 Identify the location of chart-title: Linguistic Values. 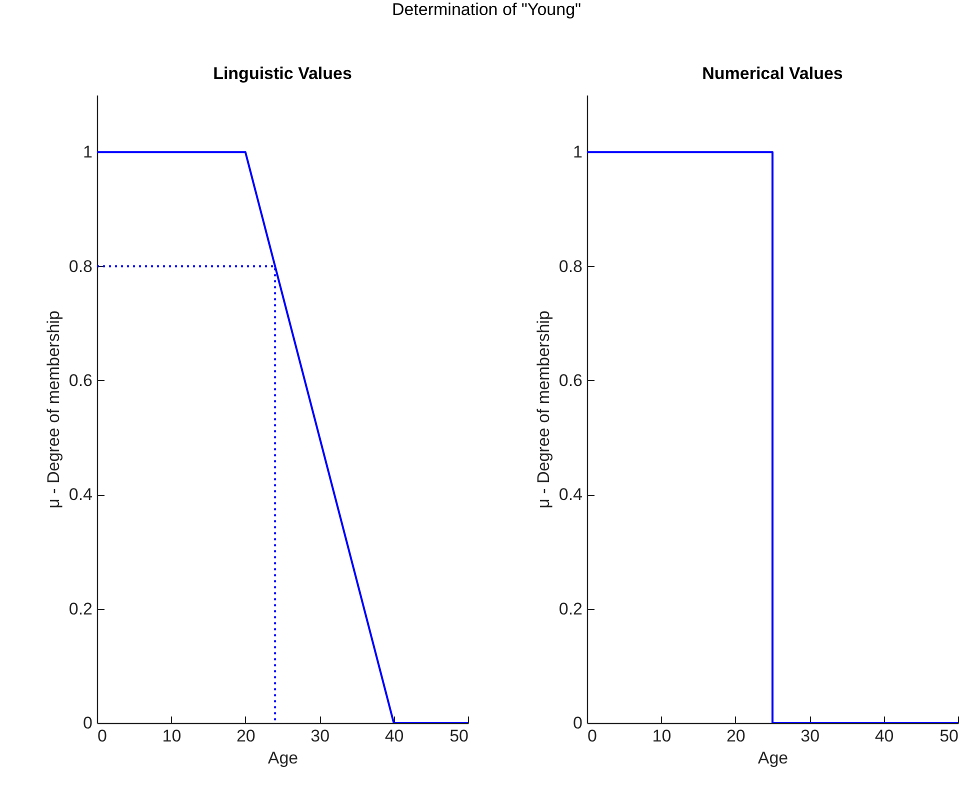
(282, 73).